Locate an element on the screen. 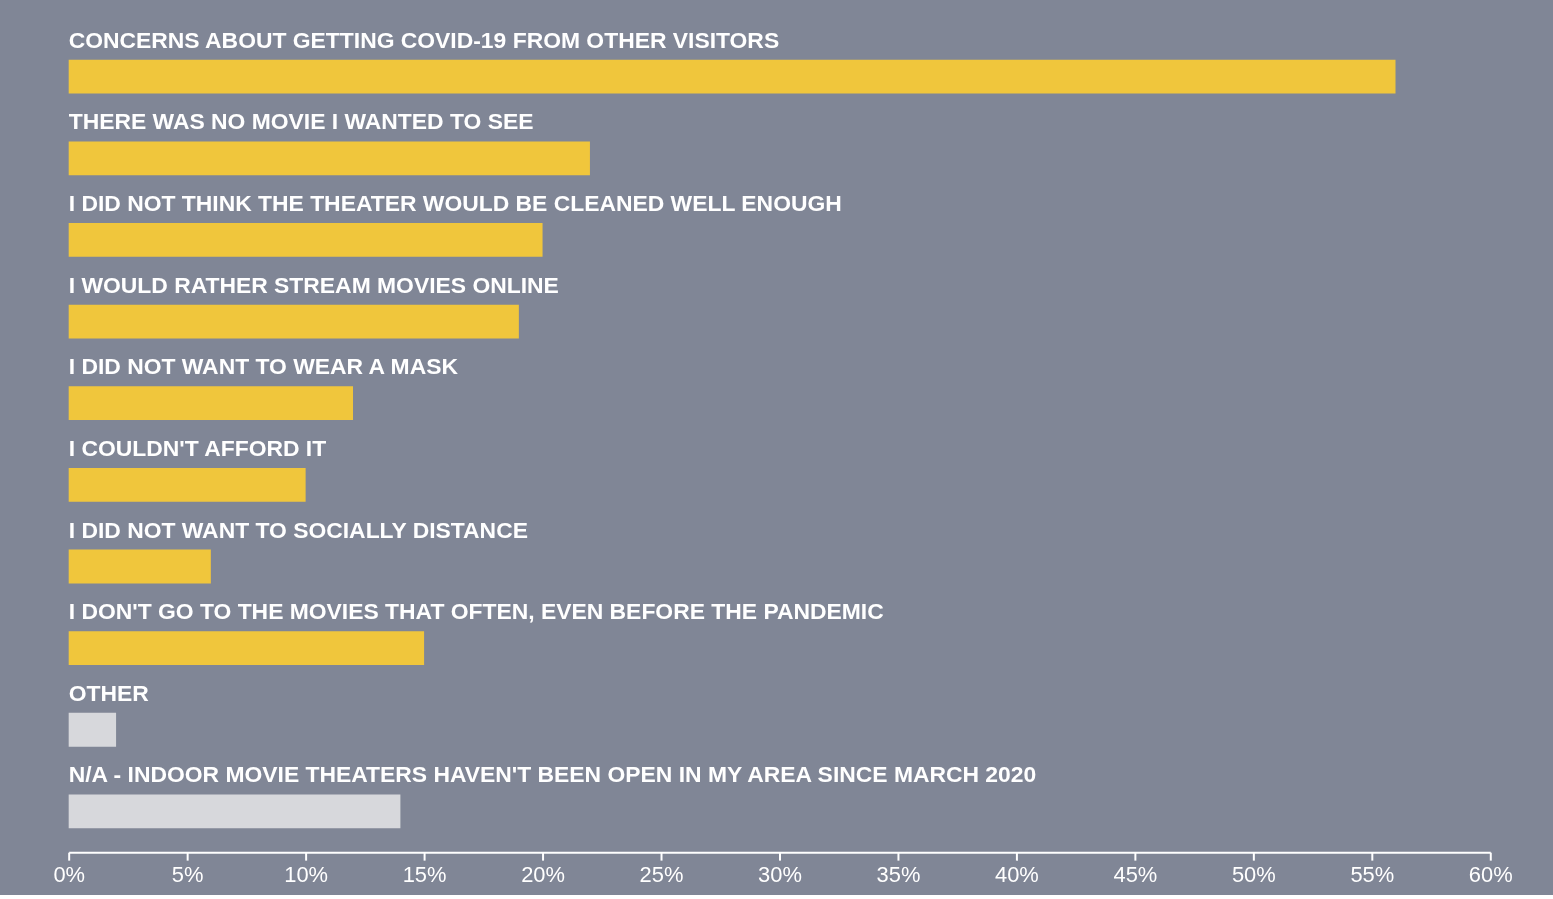 The width and height of the screenshot is (1553, 899). y-tick-label: I DID NOT THINK THE THEATER WOULD BE CLEANED WELL ENOUGH is located at coordinates (455, 203).